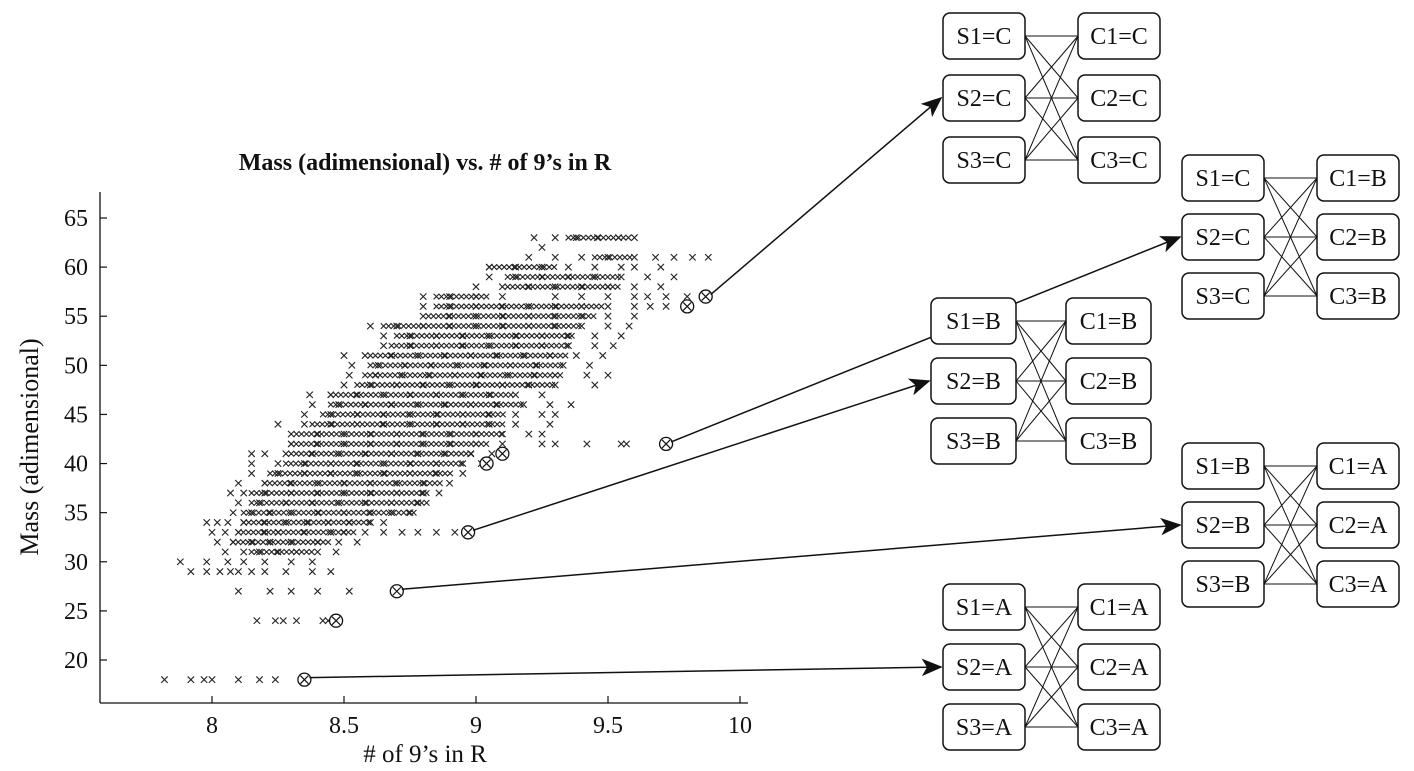 This screenshot has height=771, width=1414. What do you see at coordinates (476, 726) in the screenshot?
I see `x-tick-label: 9` at bounding box center [476, 726].